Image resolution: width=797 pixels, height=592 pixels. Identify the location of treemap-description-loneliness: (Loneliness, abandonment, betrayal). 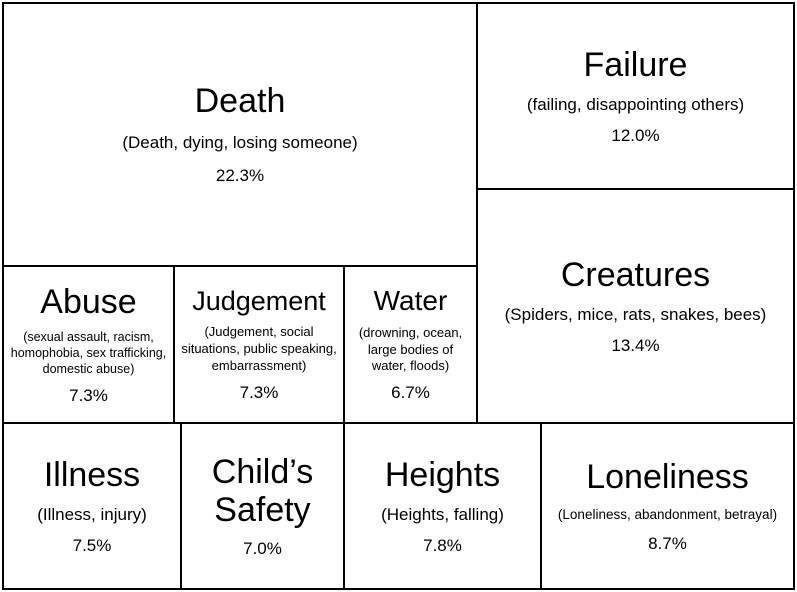
(667, 515).